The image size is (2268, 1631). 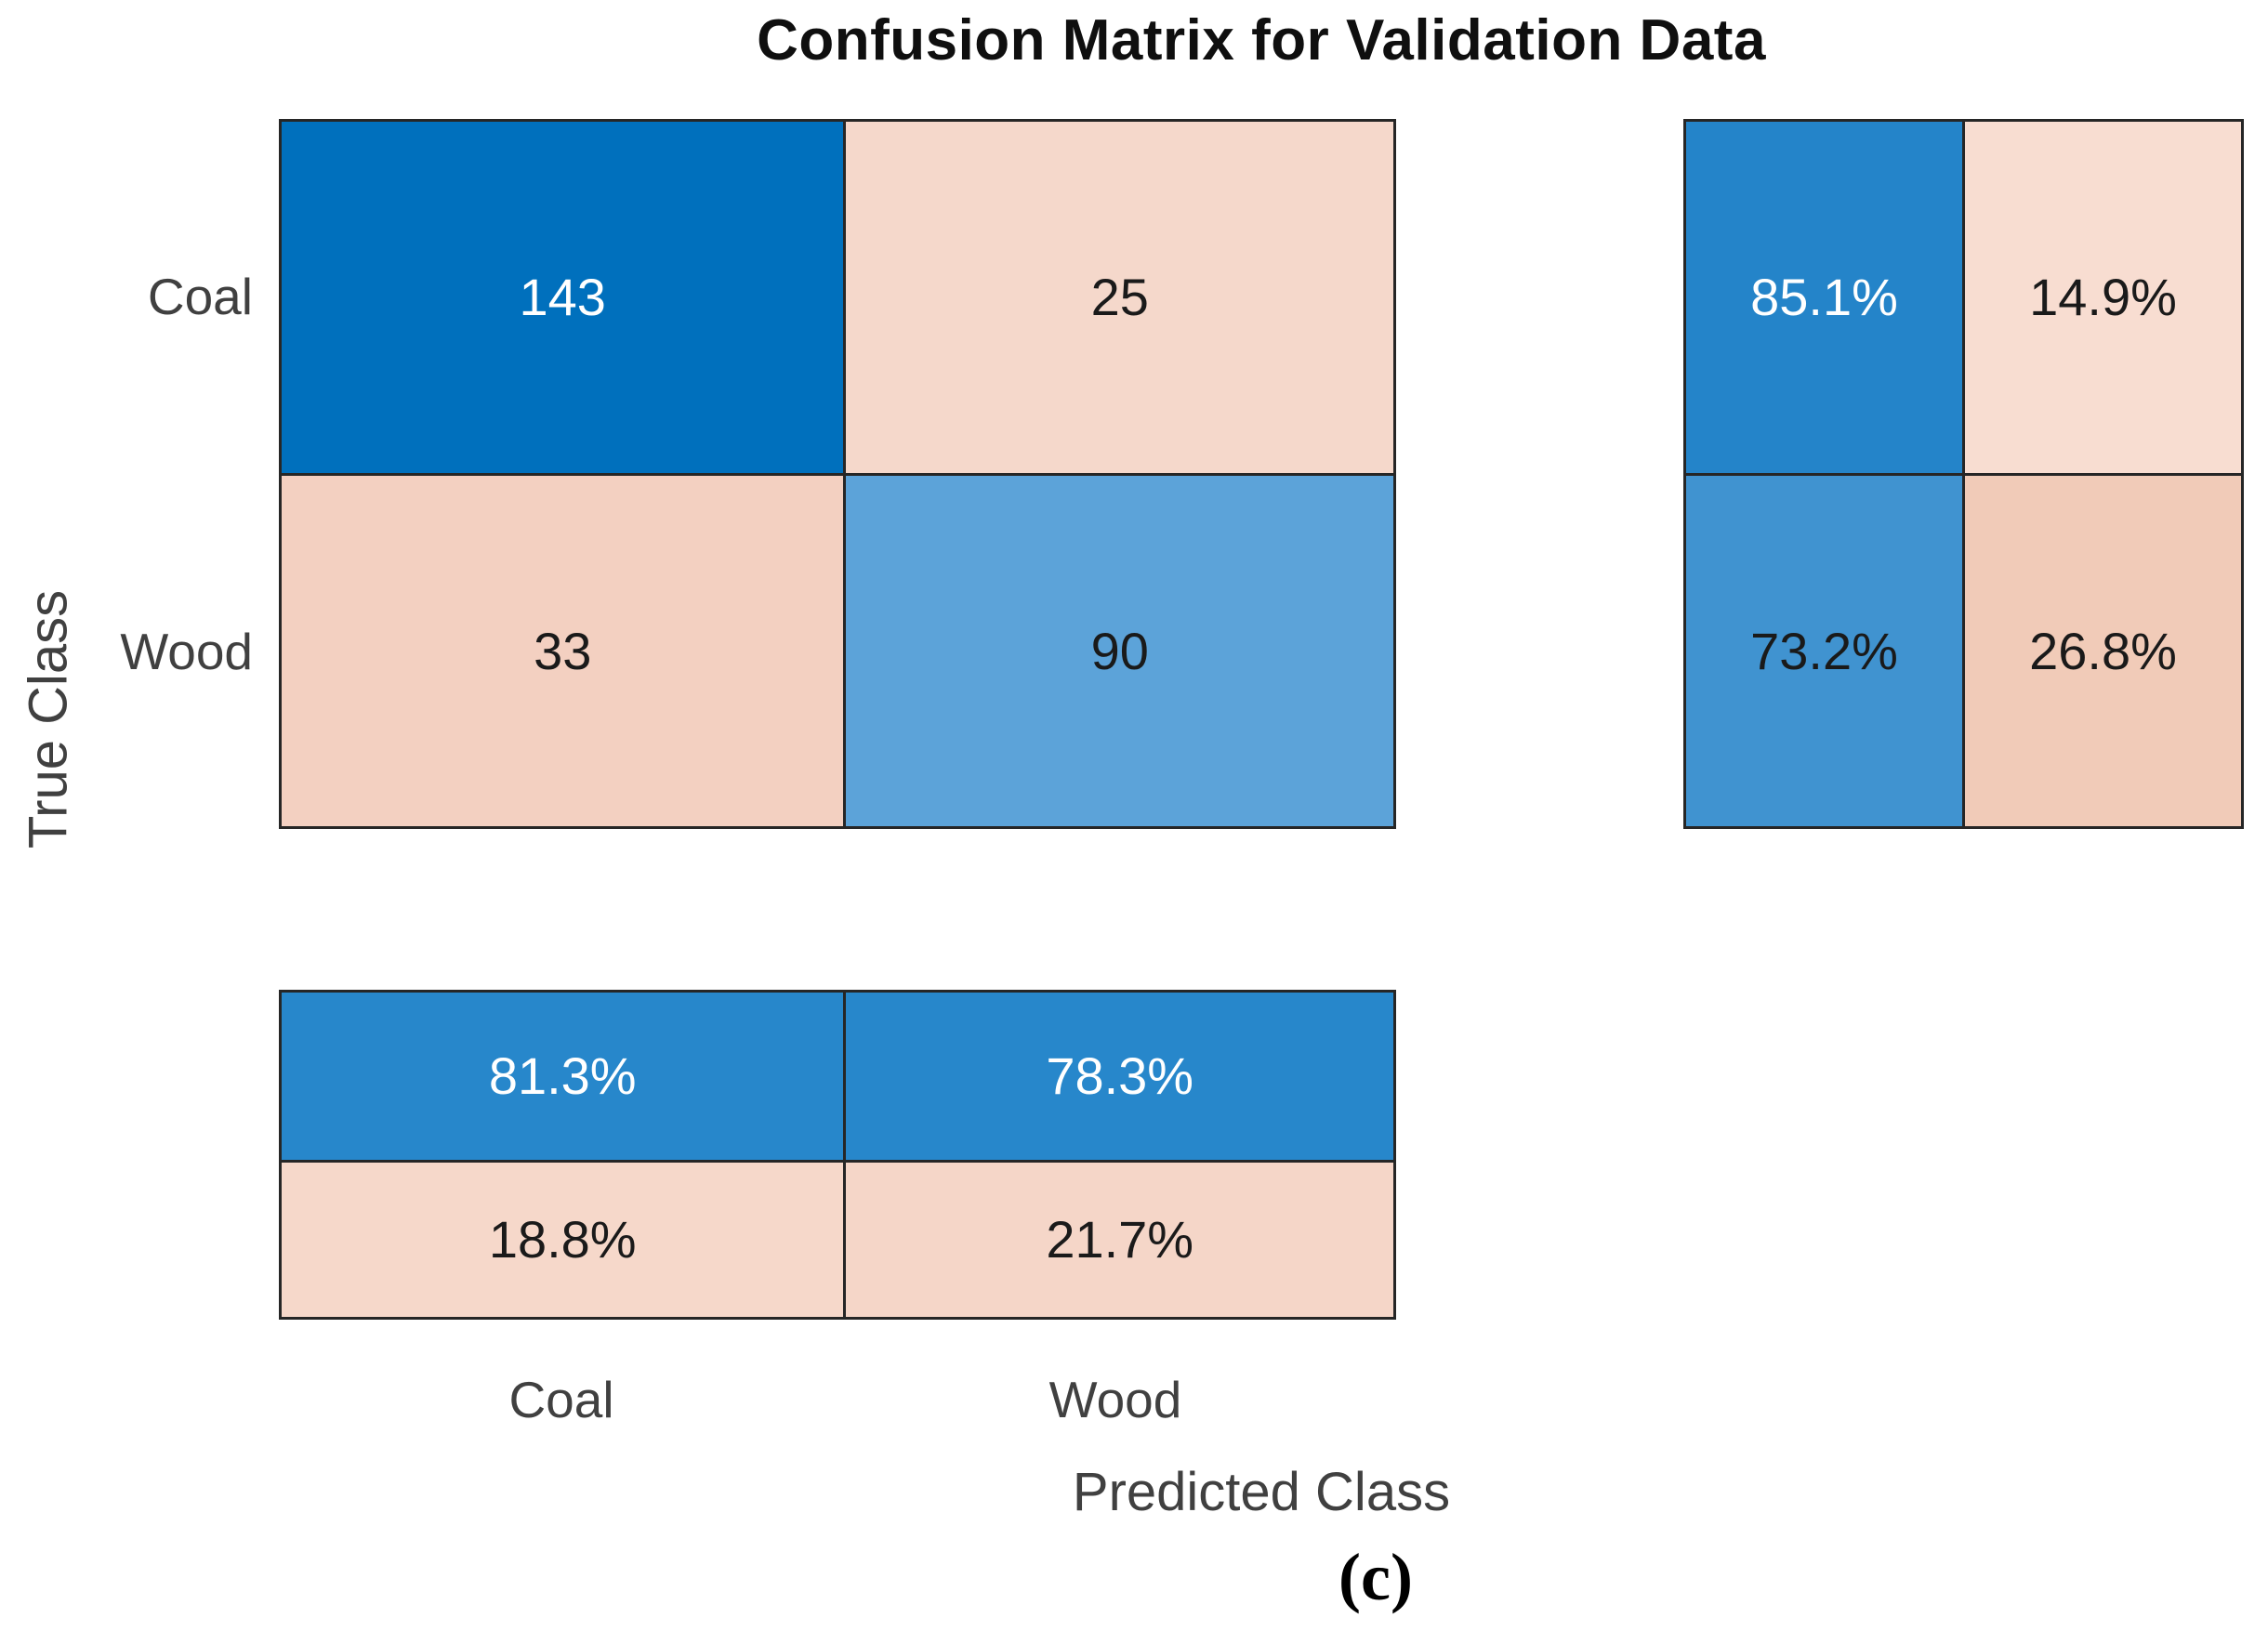 I want to click on cell-count-true-coal-pred-wood: 25, so click(x=1119, y=297).